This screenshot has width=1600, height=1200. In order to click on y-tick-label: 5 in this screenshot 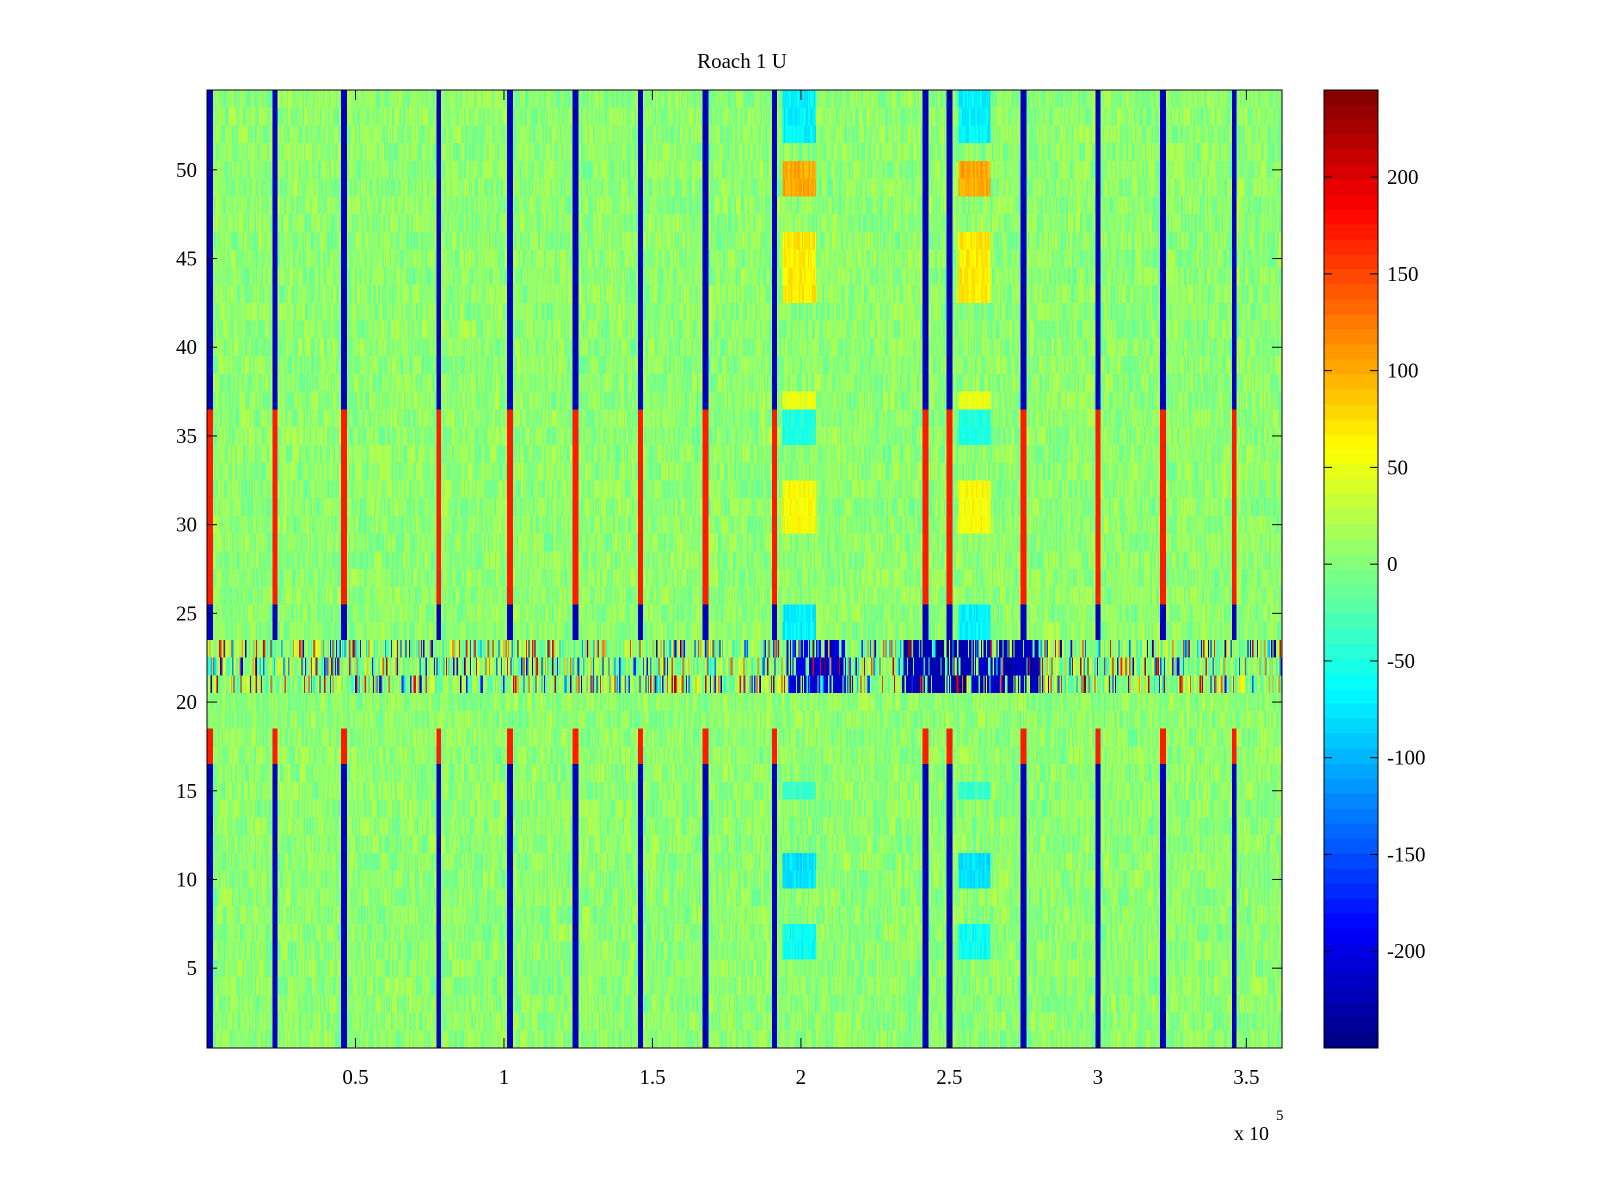, I will do `click(192, 968)`.